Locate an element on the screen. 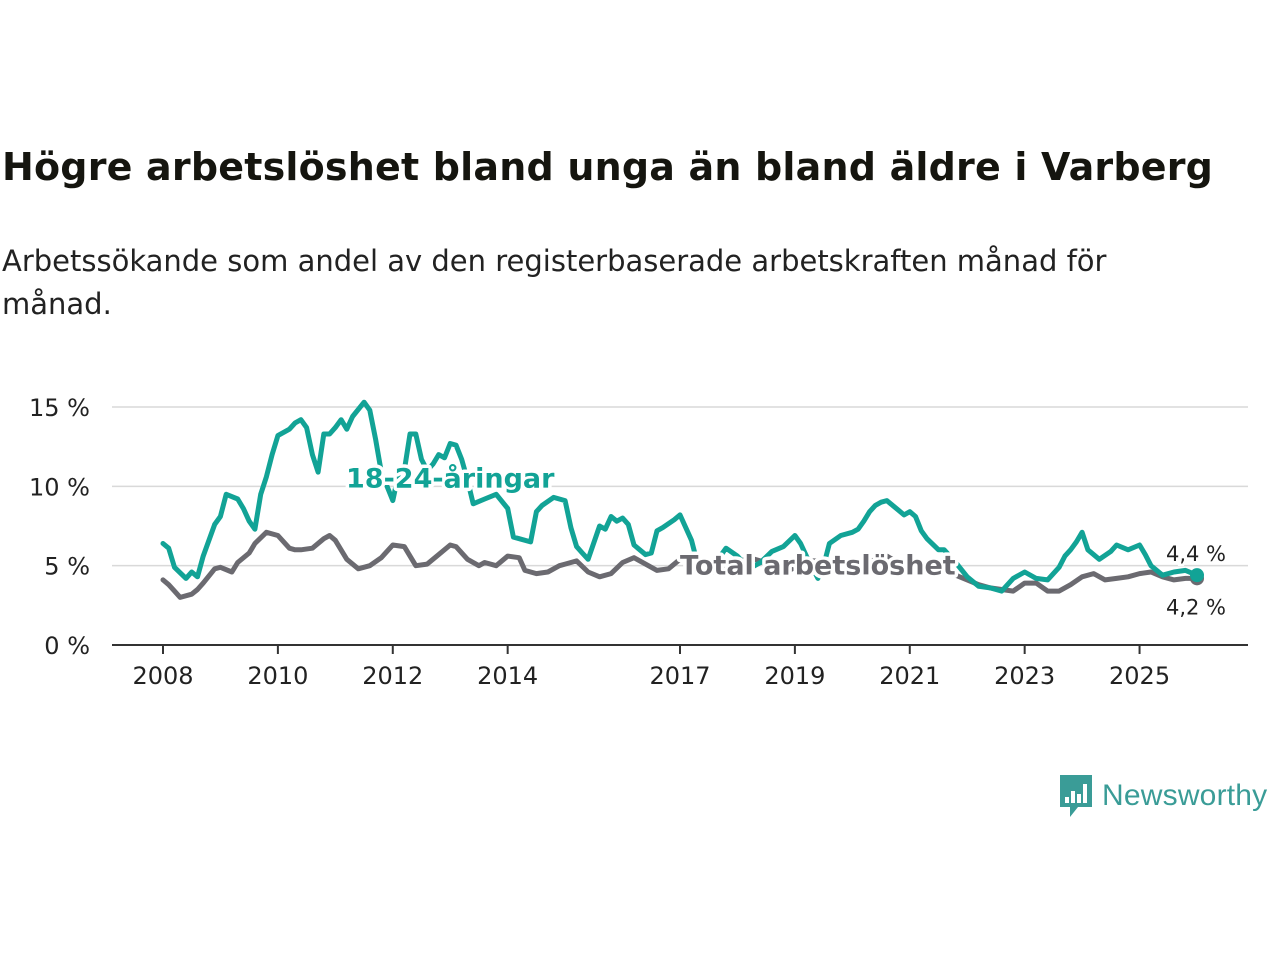 The width and height of the screenshot is (1280, 960). x-tick-label: 2021 is located at coordinates (909, 676).